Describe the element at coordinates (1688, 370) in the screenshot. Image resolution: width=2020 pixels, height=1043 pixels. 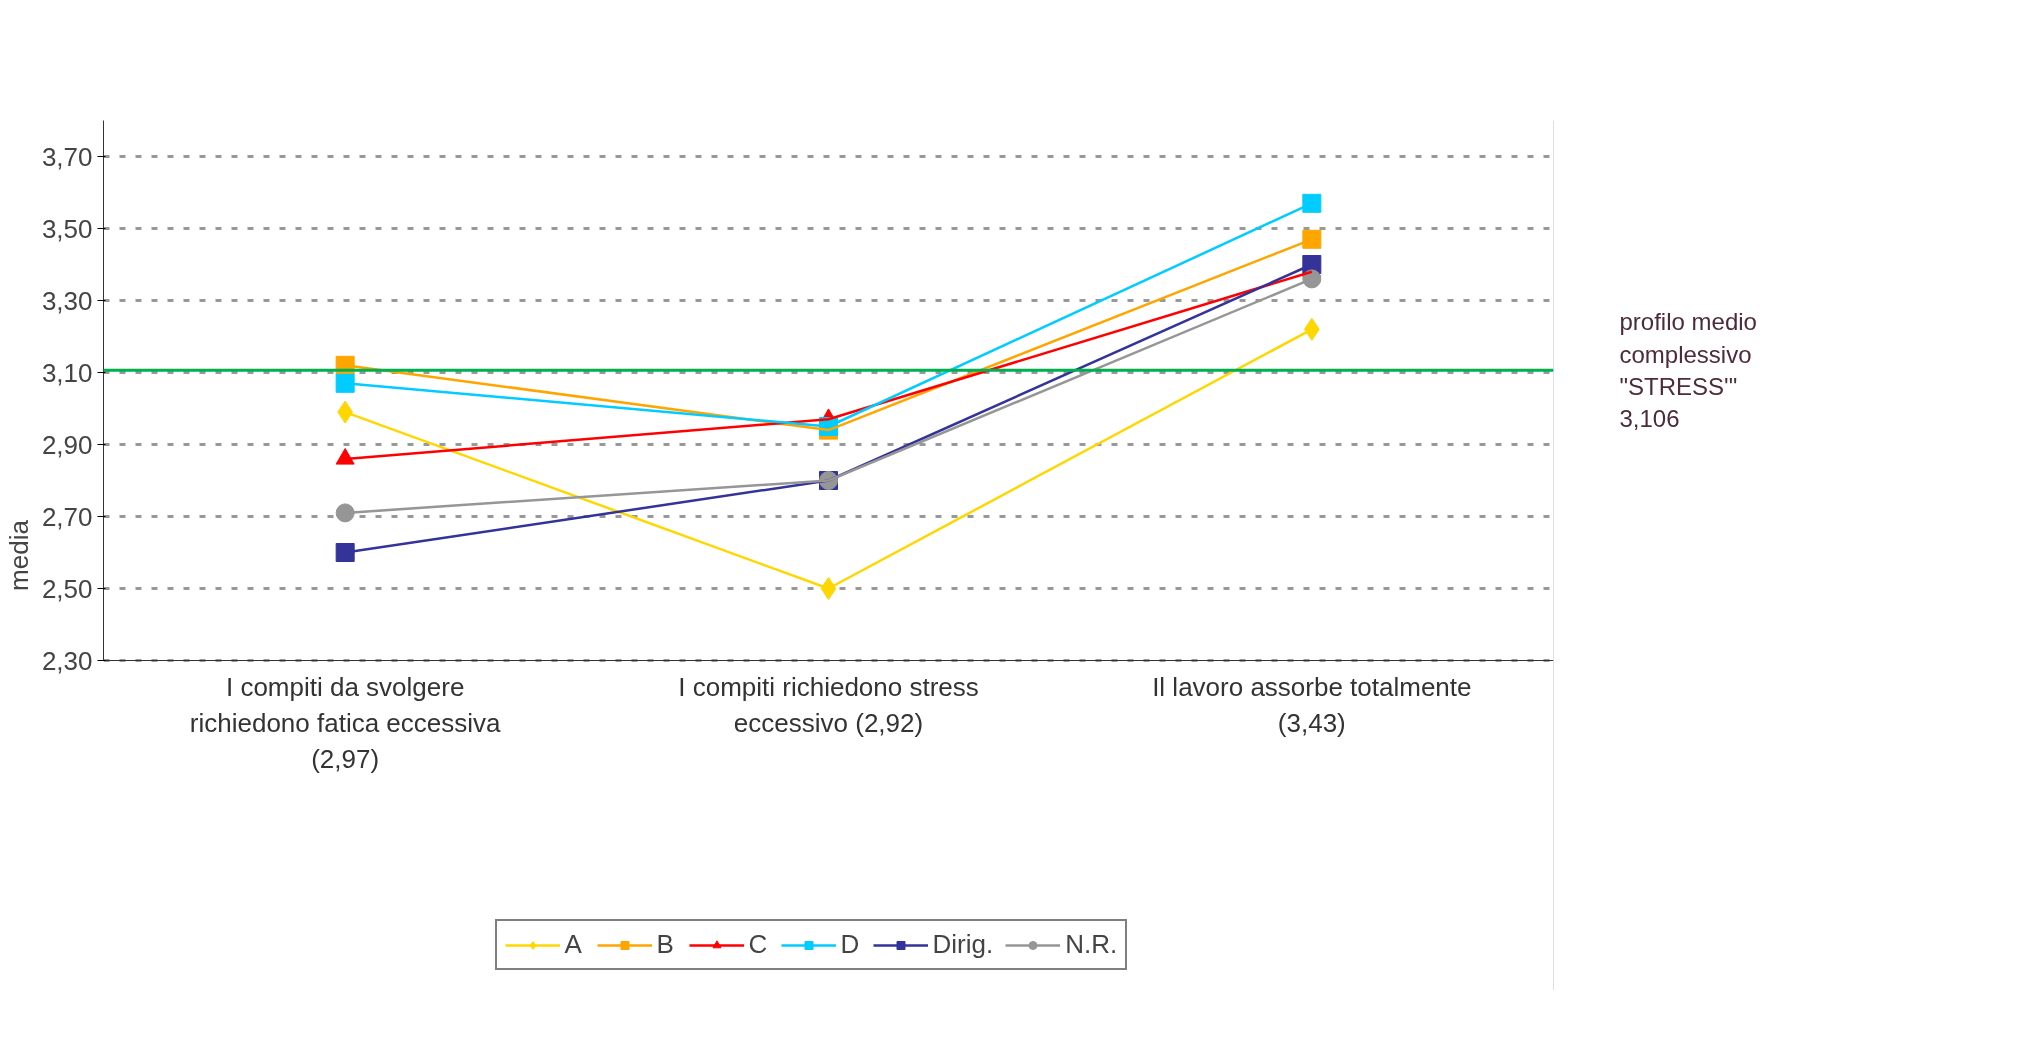
I see `ref-line-label: profilo medio complessivo "STRESS'" 3,106` at that location.